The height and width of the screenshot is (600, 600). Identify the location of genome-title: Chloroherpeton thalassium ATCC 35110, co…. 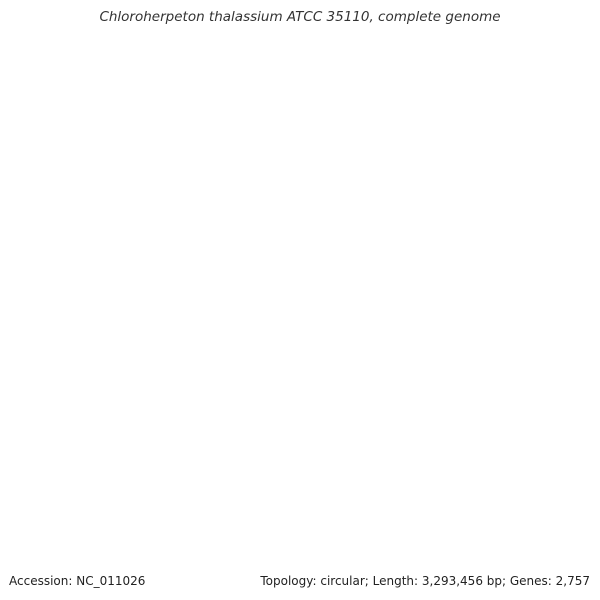
(300, 17).